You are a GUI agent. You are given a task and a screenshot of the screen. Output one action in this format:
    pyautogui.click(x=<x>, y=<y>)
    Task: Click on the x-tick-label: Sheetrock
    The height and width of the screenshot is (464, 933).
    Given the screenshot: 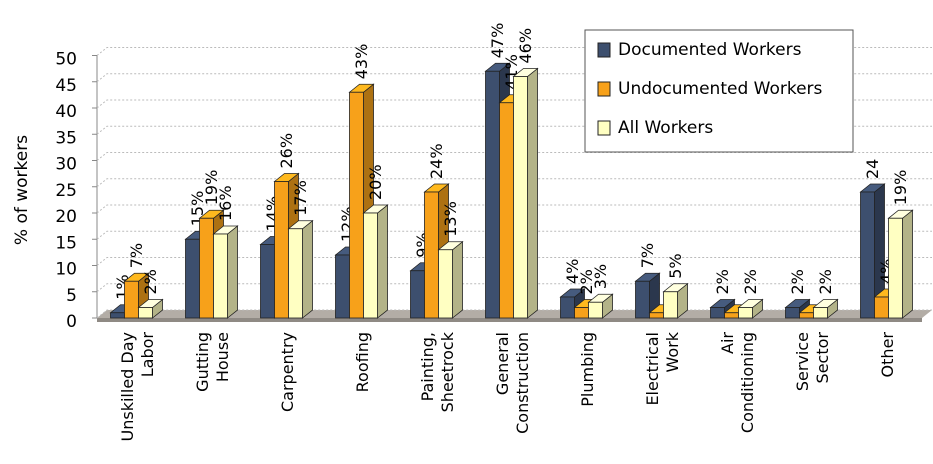 What is the action you would take?
    pyautogui.click(x=447, y=371)
    